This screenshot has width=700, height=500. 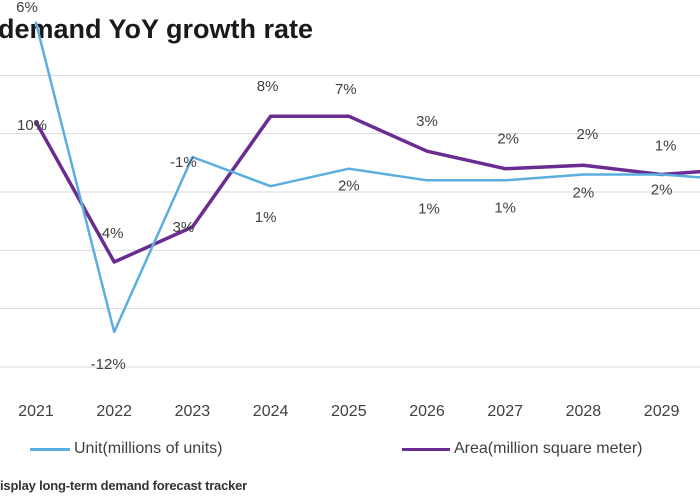 What do you see at coordinates (50, 449) in the screenshot?
I see `legend-swatch-unit` at bounding box center [50, 449].